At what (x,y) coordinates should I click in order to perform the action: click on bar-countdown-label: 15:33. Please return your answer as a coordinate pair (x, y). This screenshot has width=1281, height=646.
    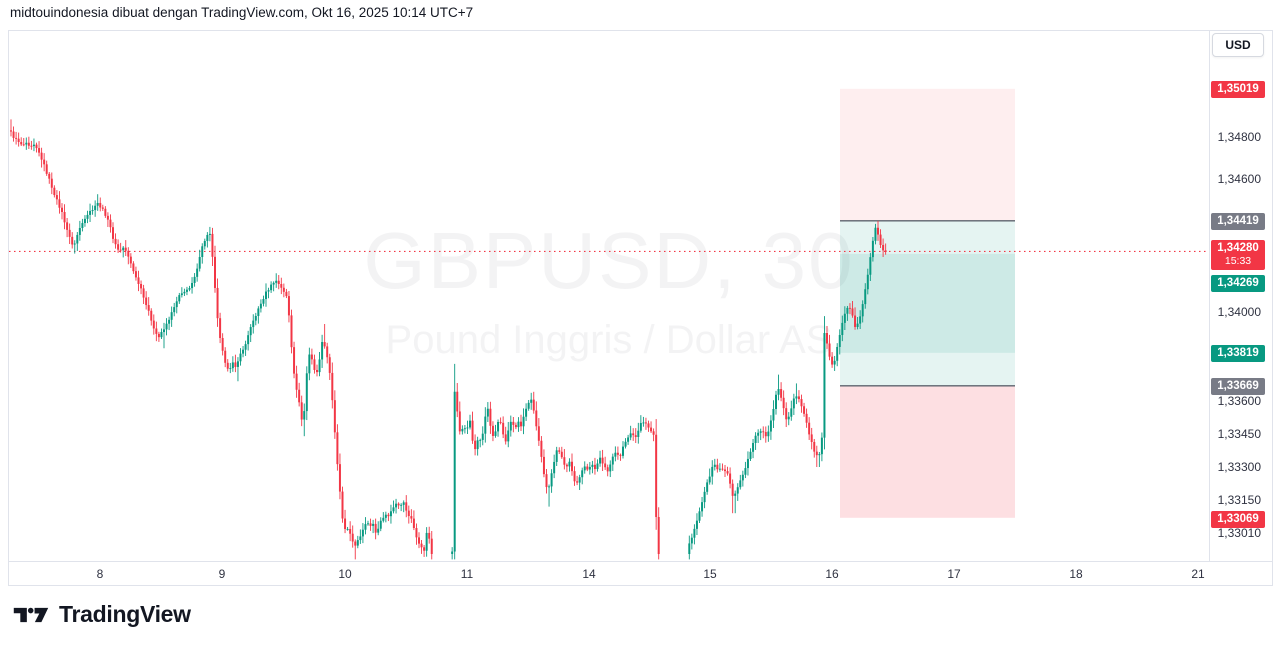
    Looking at the image, I should click on (1238, 261).